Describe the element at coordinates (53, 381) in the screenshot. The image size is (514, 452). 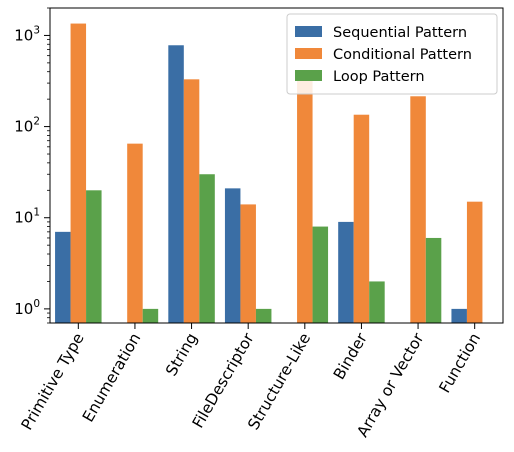
I see `x-tick-label-primitive-type: Primitive Type` at that location.